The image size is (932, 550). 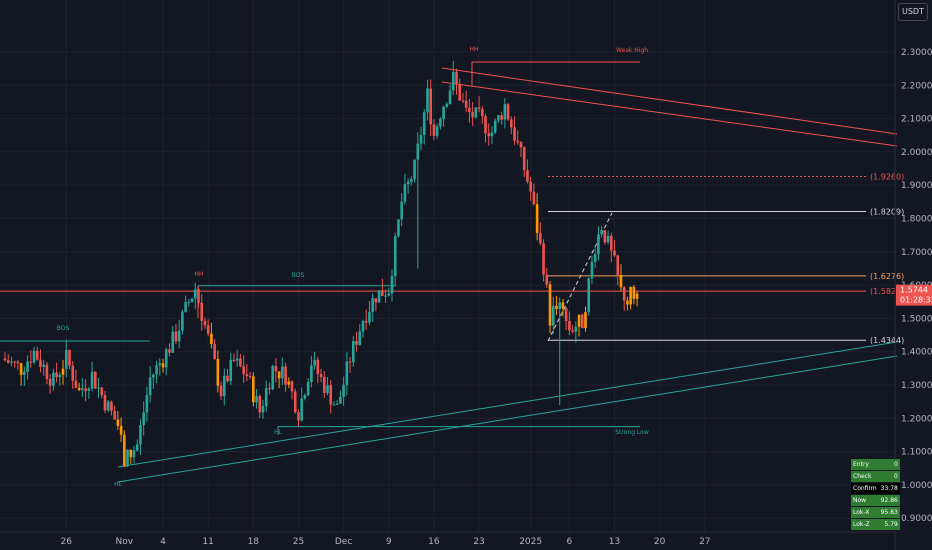 What do you see at coordinates (916, 453) in the screenshot?
I see `price-tick-label: 1.1000` at bounding box center [916, 453].